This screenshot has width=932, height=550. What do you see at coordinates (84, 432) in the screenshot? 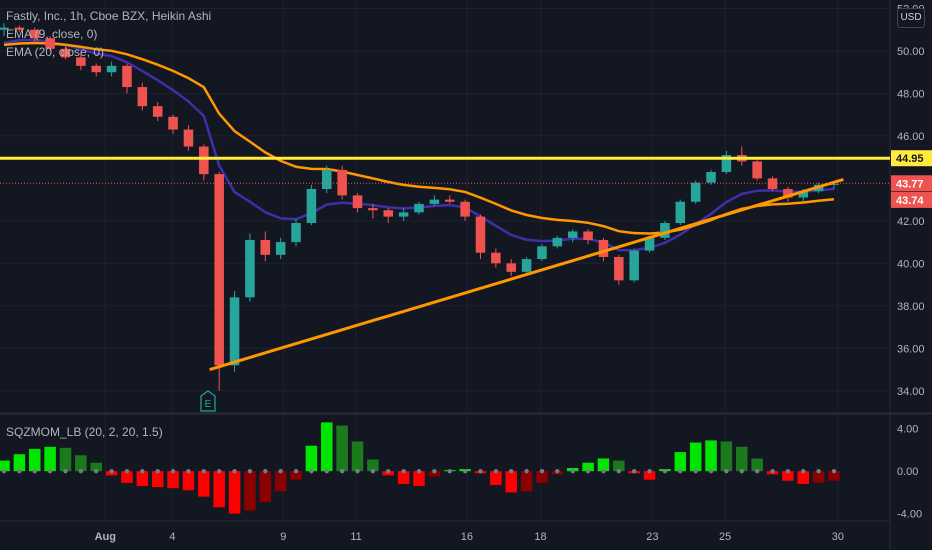
I see `indicator-title: SQZMOM_LB (20, 2, 20, 1.5)` at bounding box center [84, 432].